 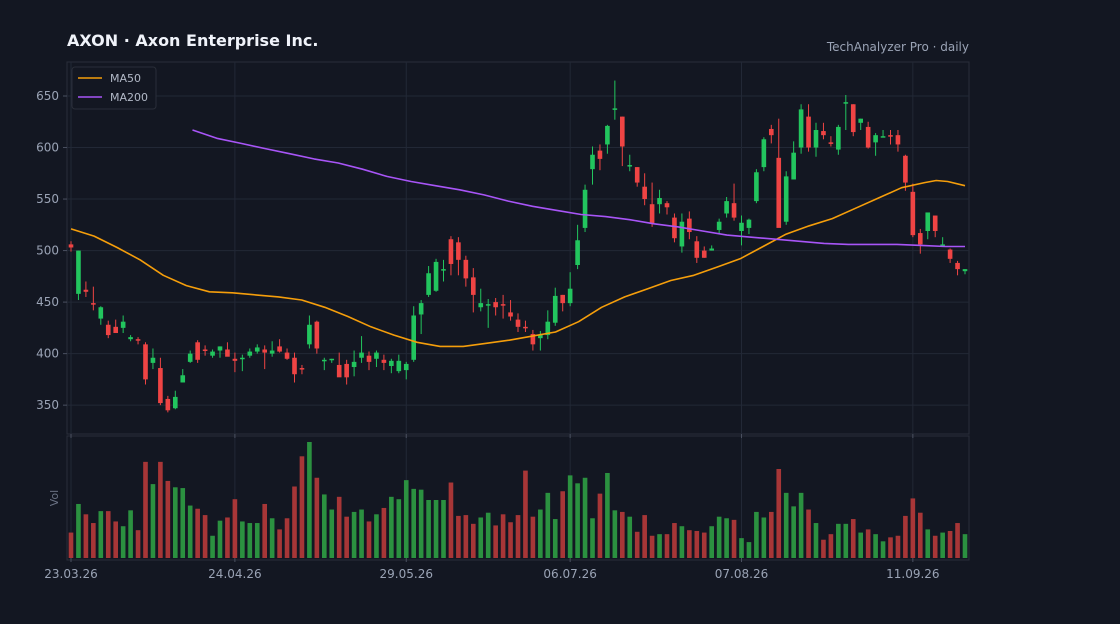 I want to click on chart-title: AXON · Axon Enterprise Inc., so click(x=193, y=40).